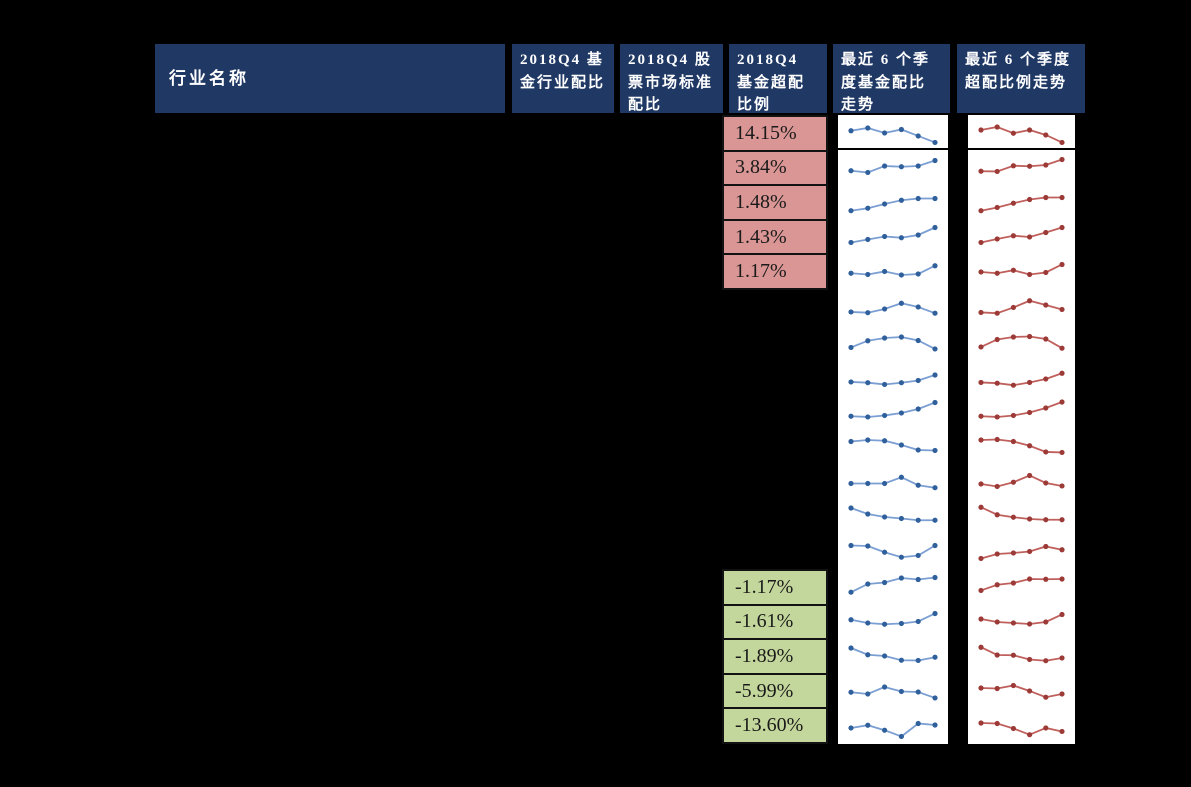 This screenshot has height=787, width=1191. Describe the element at coordinates (1021, 429) in the screenshot. I see `sparkline-column-overweight-ratio` at that location.